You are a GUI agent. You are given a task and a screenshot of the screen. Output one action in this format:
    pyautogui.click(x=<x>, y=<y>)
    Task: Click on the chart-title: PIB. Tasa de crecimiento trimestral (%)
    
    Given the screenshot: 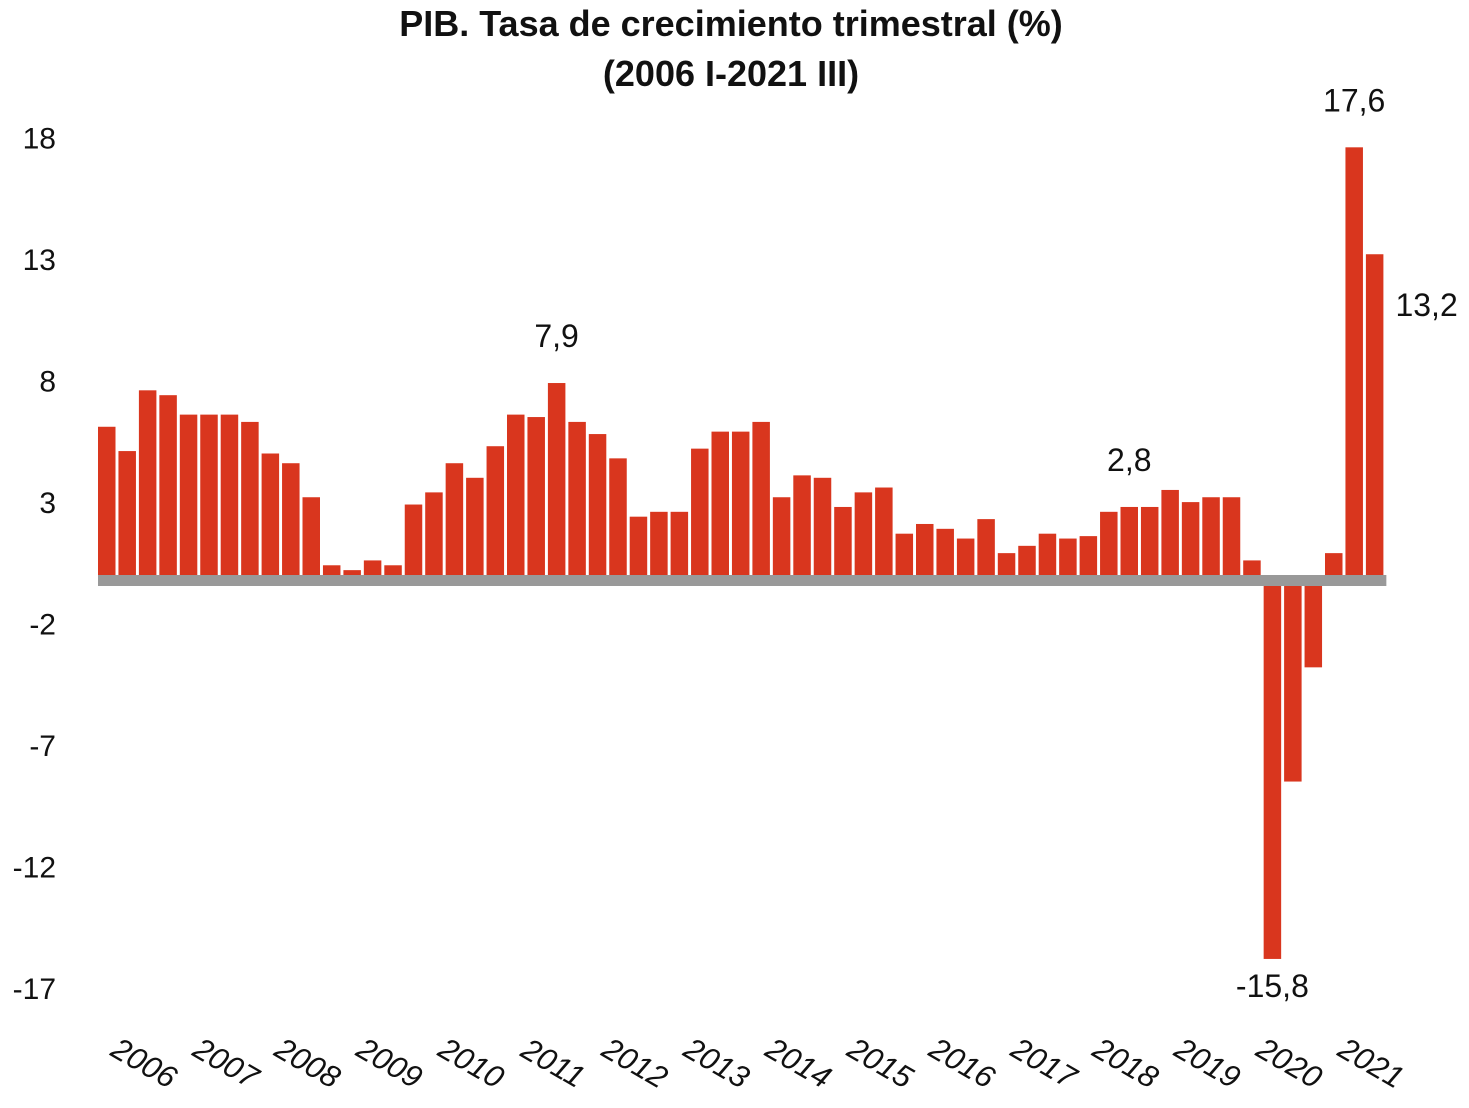 What is the action you would take?
    pyautogui.click(x=731, y=23)
    